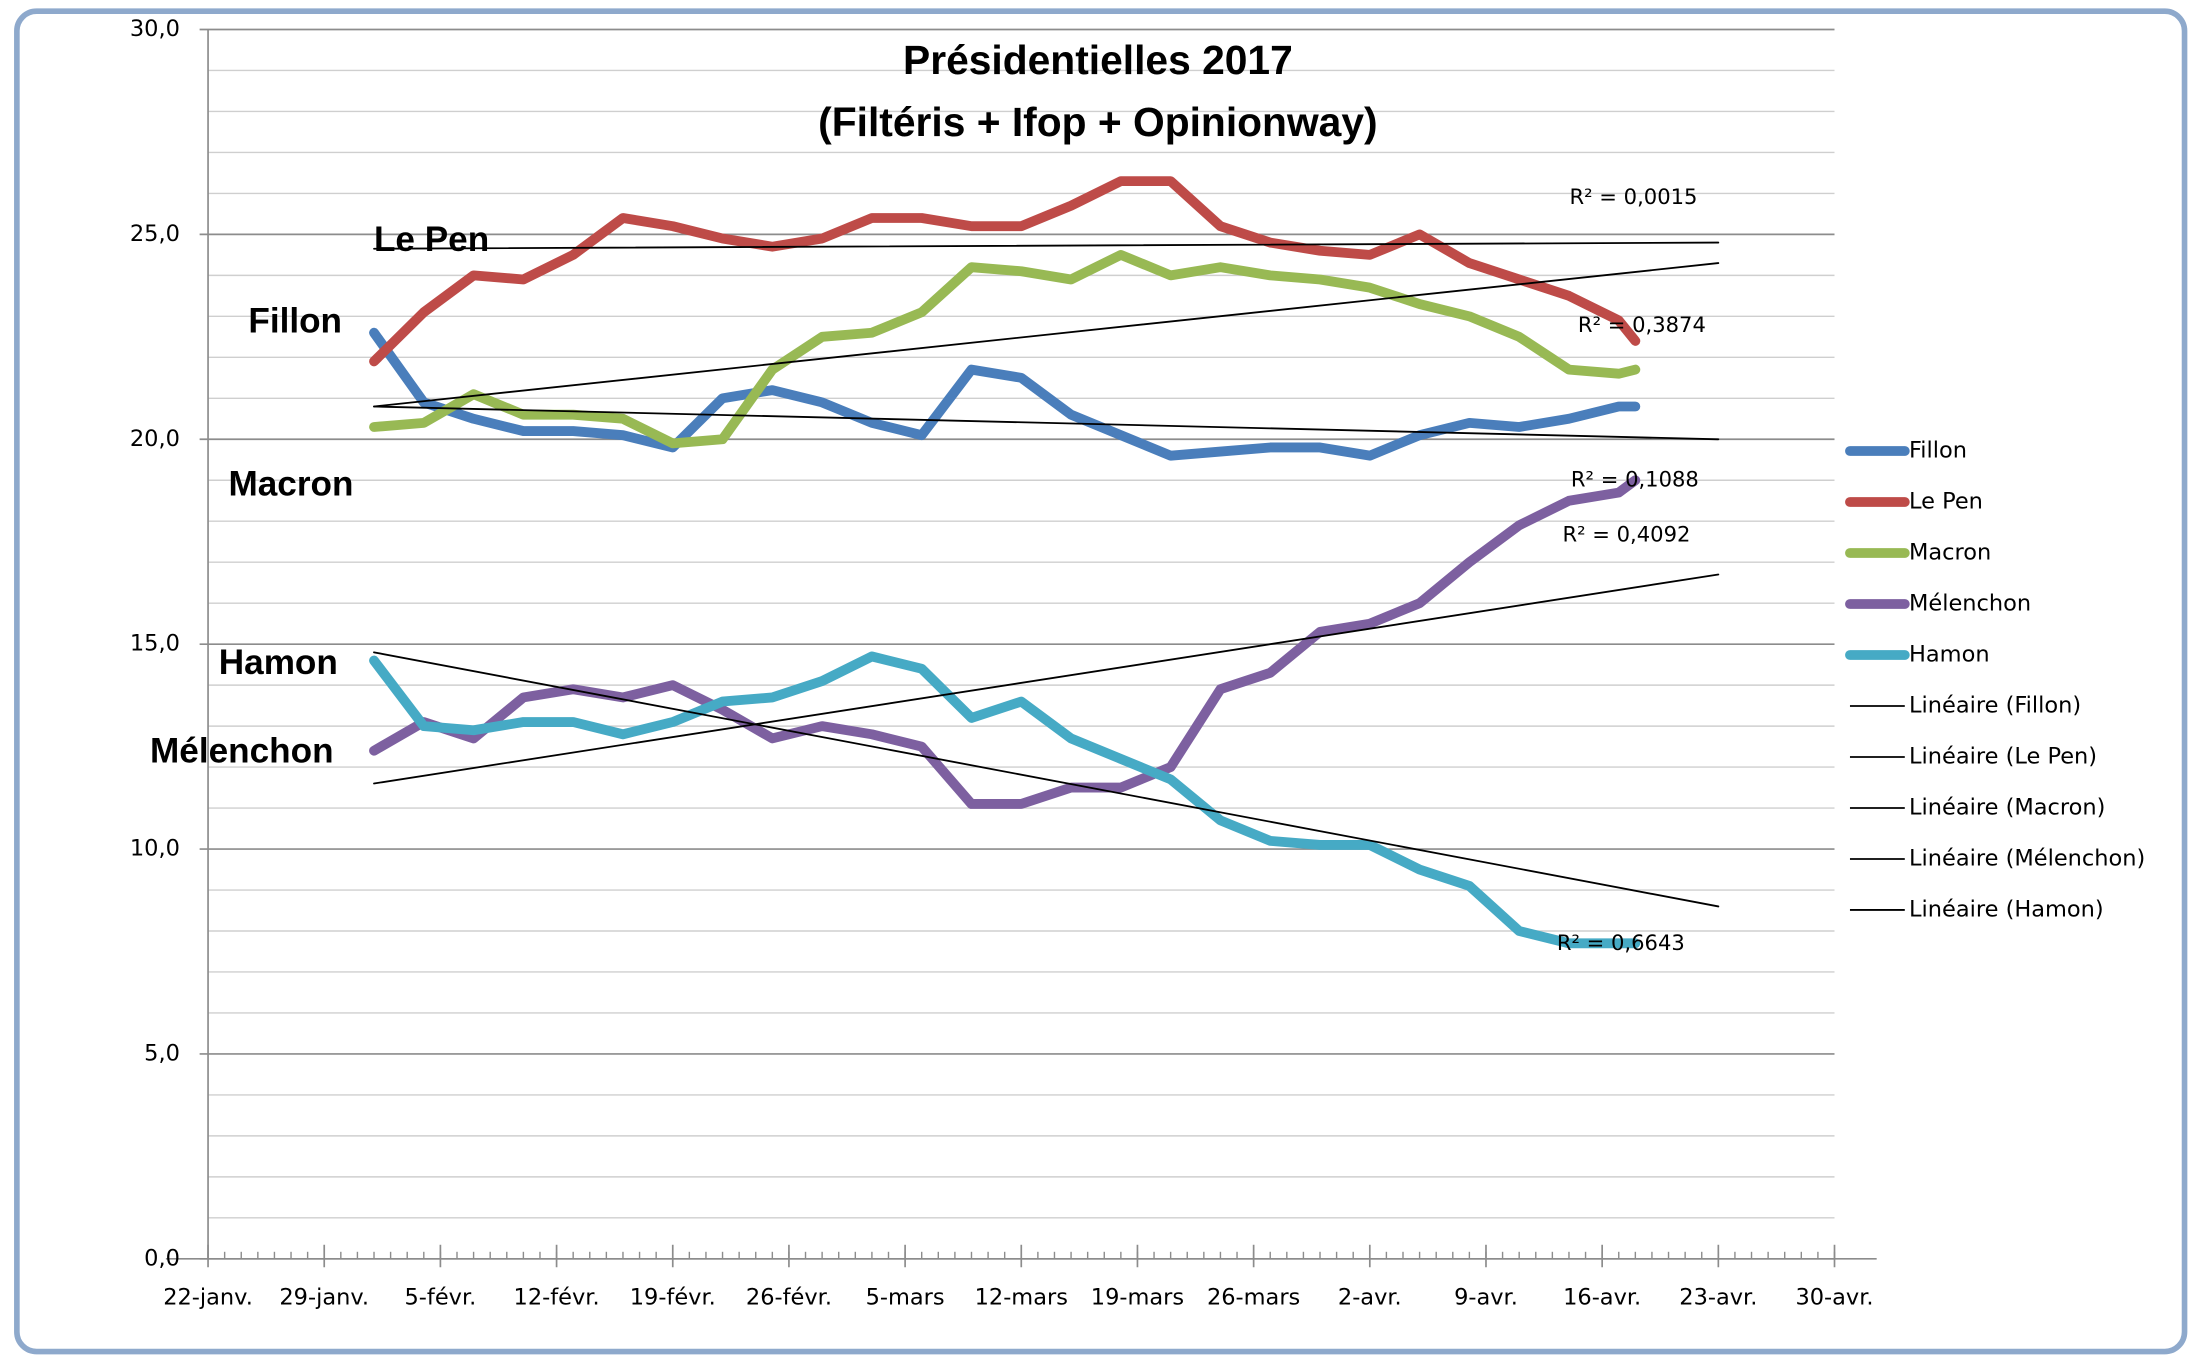  Describe the element at coordinates (1137, 1298) in the screenshot. I see `x-tick-label: 19-mars` at that location.